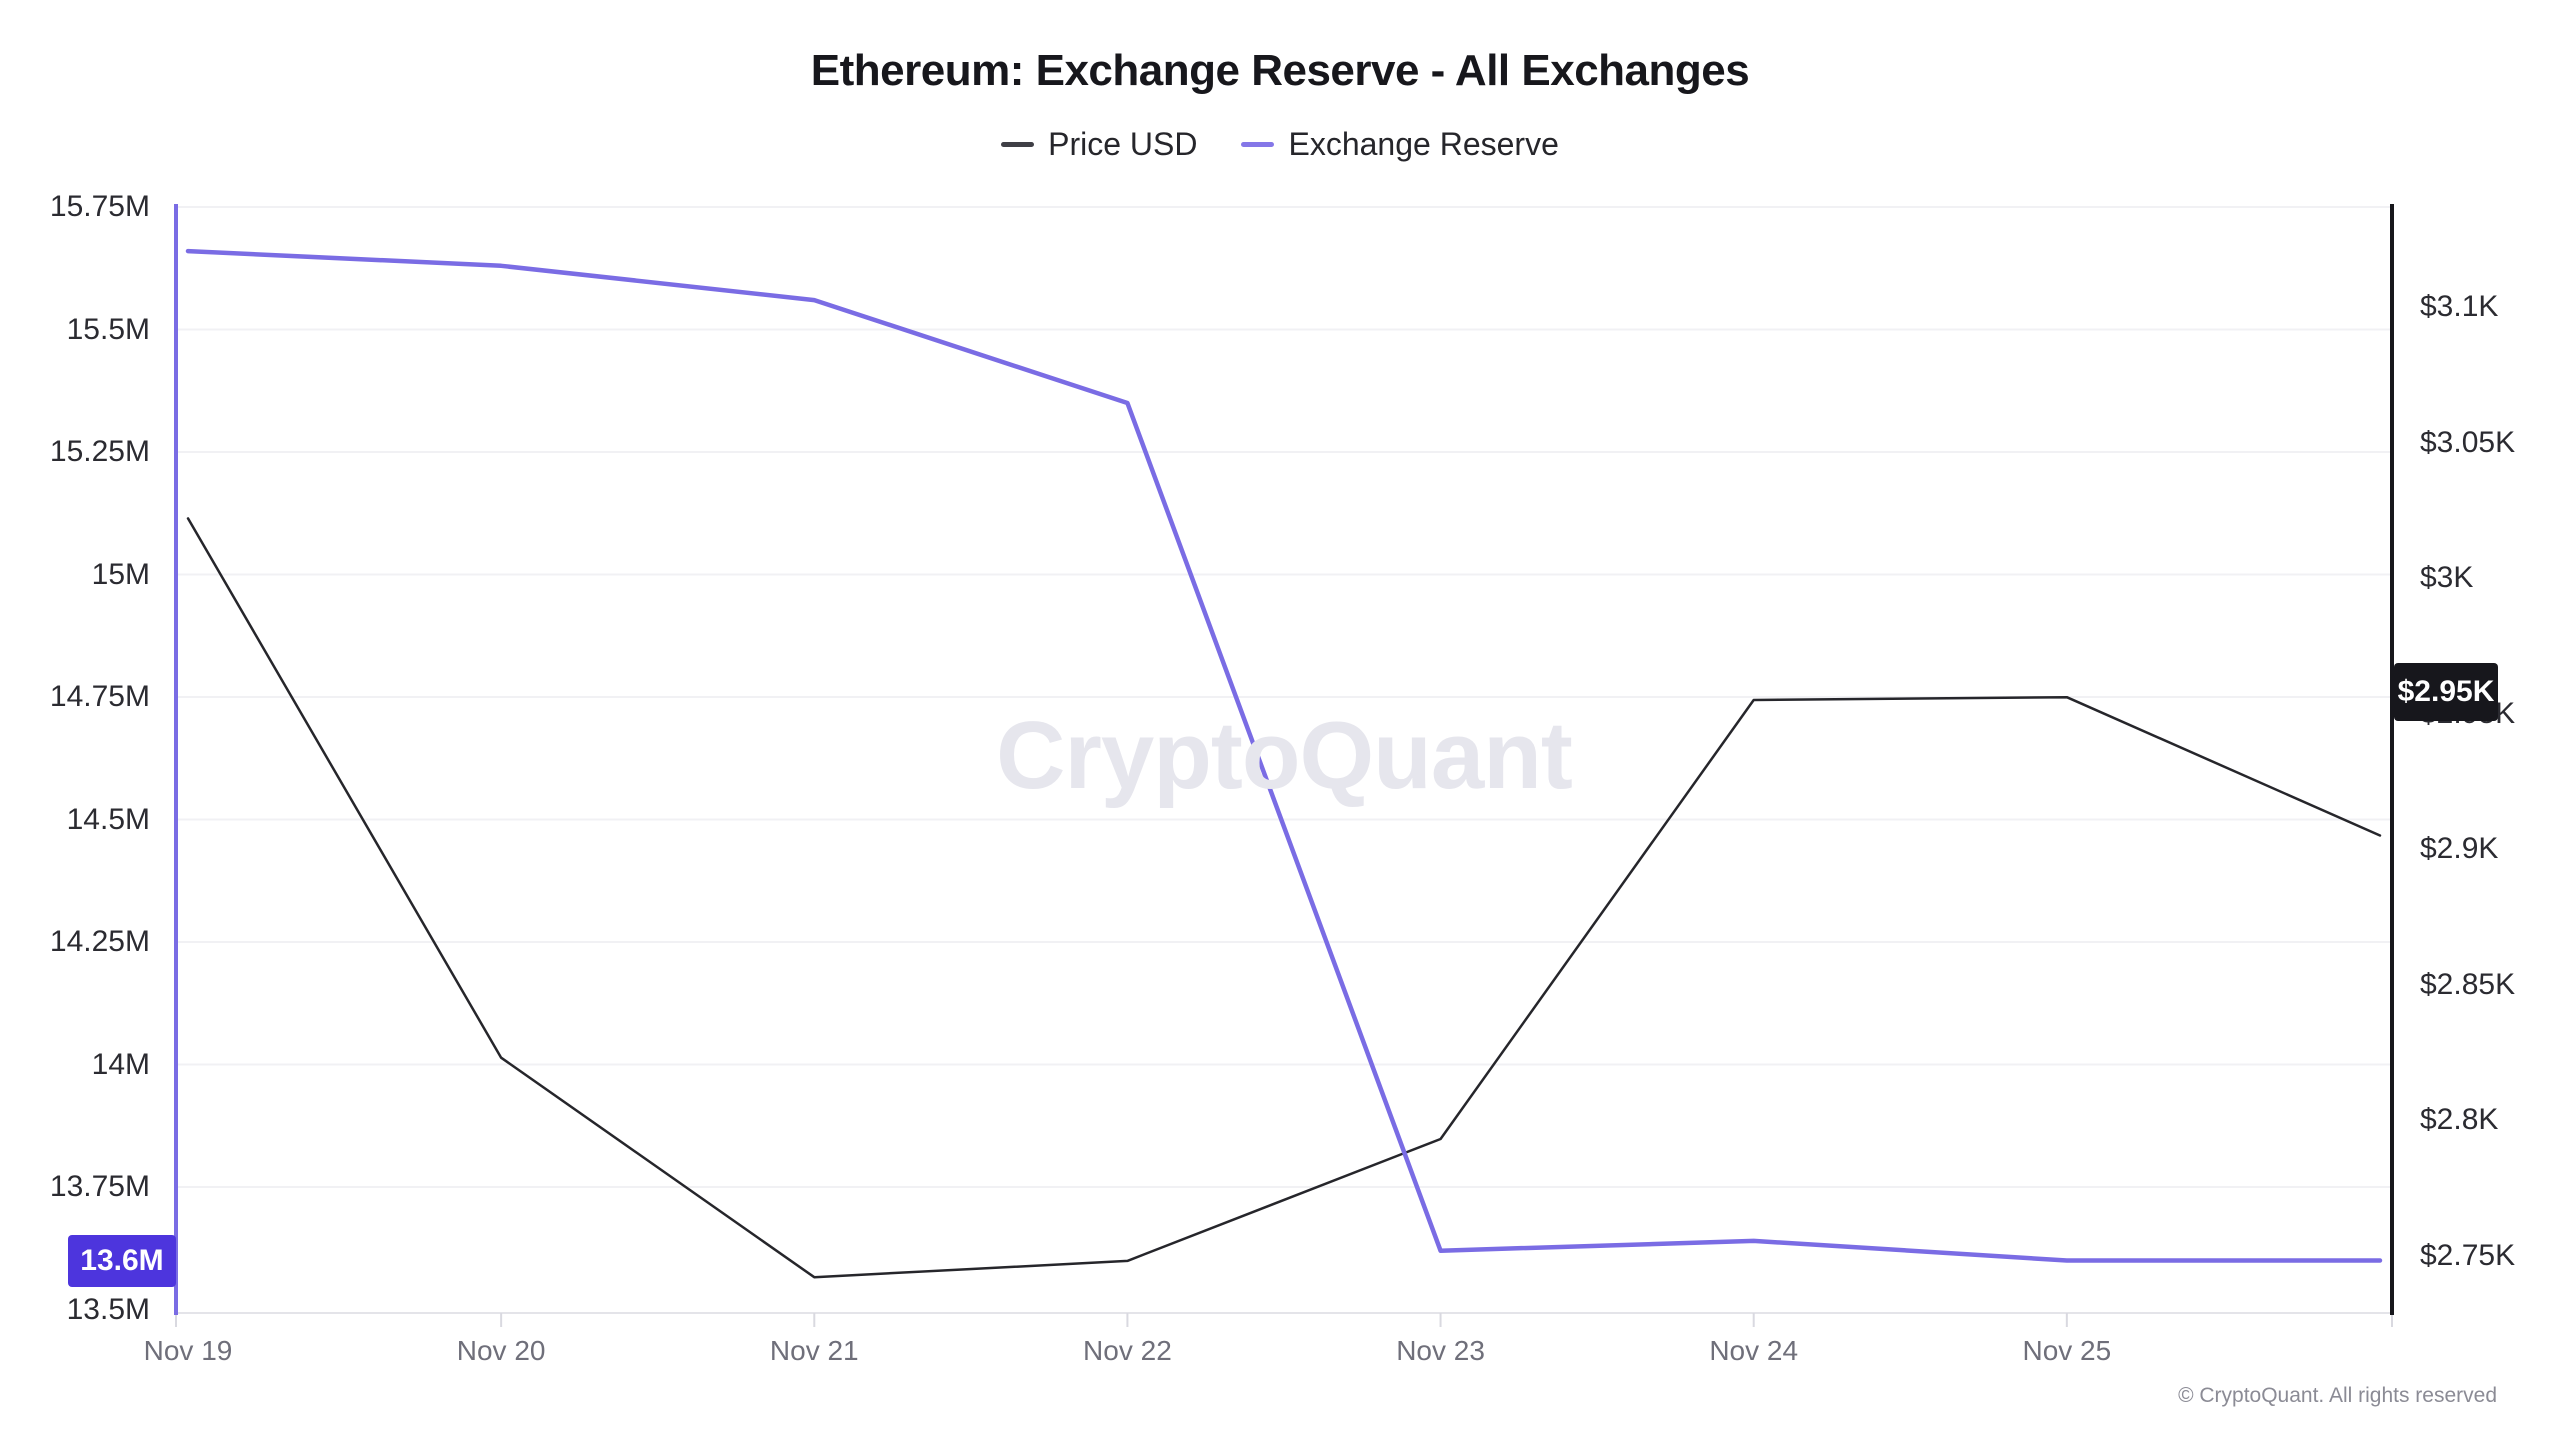  What do you see at coordinates (2468, 442) in the screenshot?
I see `right-axis-tick-label: $3.05K` at bounding box center [2468, 442].